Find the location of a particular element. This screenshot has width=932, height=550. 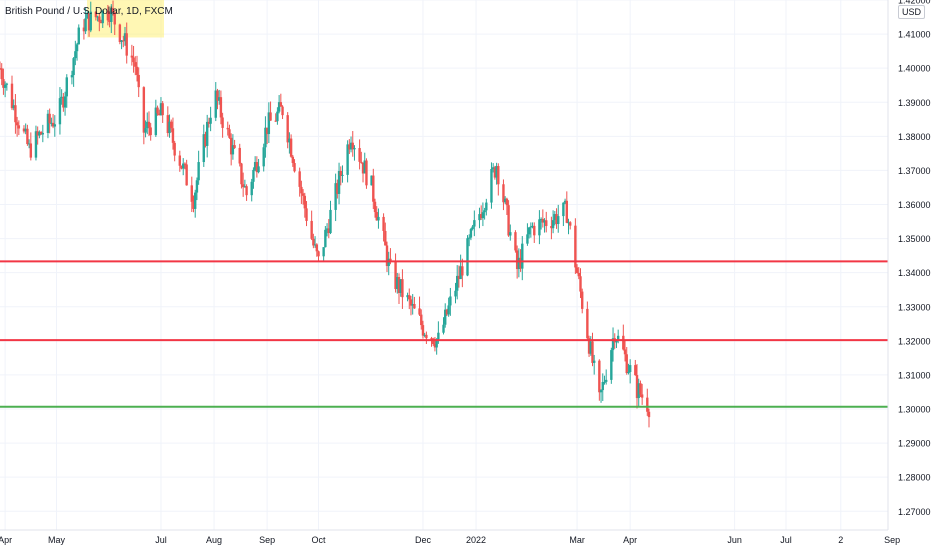

y-tick-label: 1.35000 is located at coordinates (914, 239).